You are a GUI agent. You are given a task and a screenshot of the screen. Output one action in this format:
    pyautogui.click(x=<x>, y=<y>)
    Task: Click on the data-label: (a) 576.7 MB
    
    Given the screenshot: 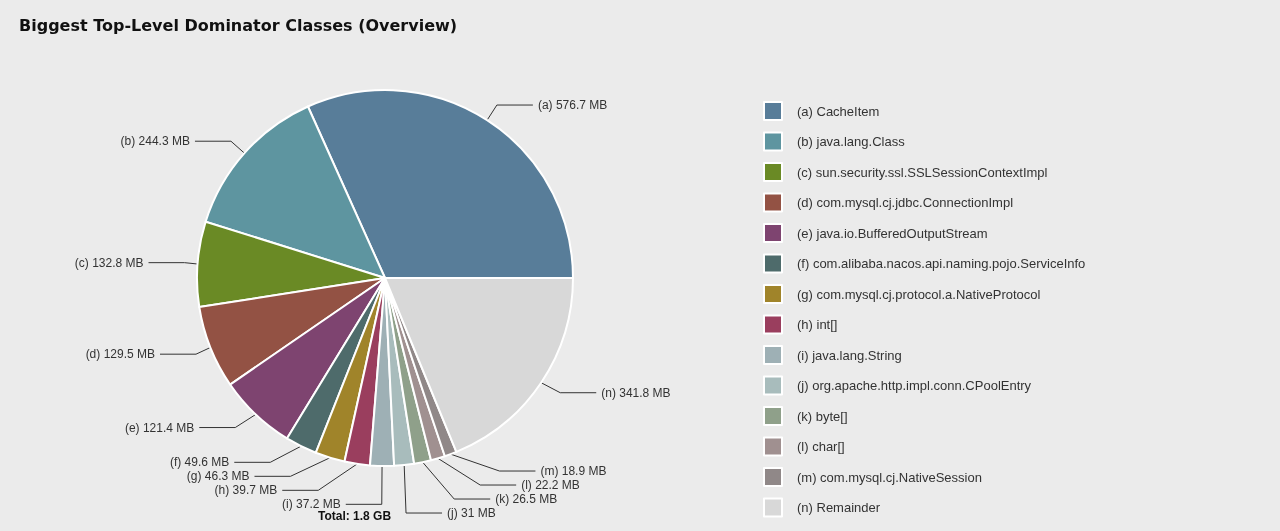 What is the action you would take?
    pyautogui.click(x=572, y=105)
    